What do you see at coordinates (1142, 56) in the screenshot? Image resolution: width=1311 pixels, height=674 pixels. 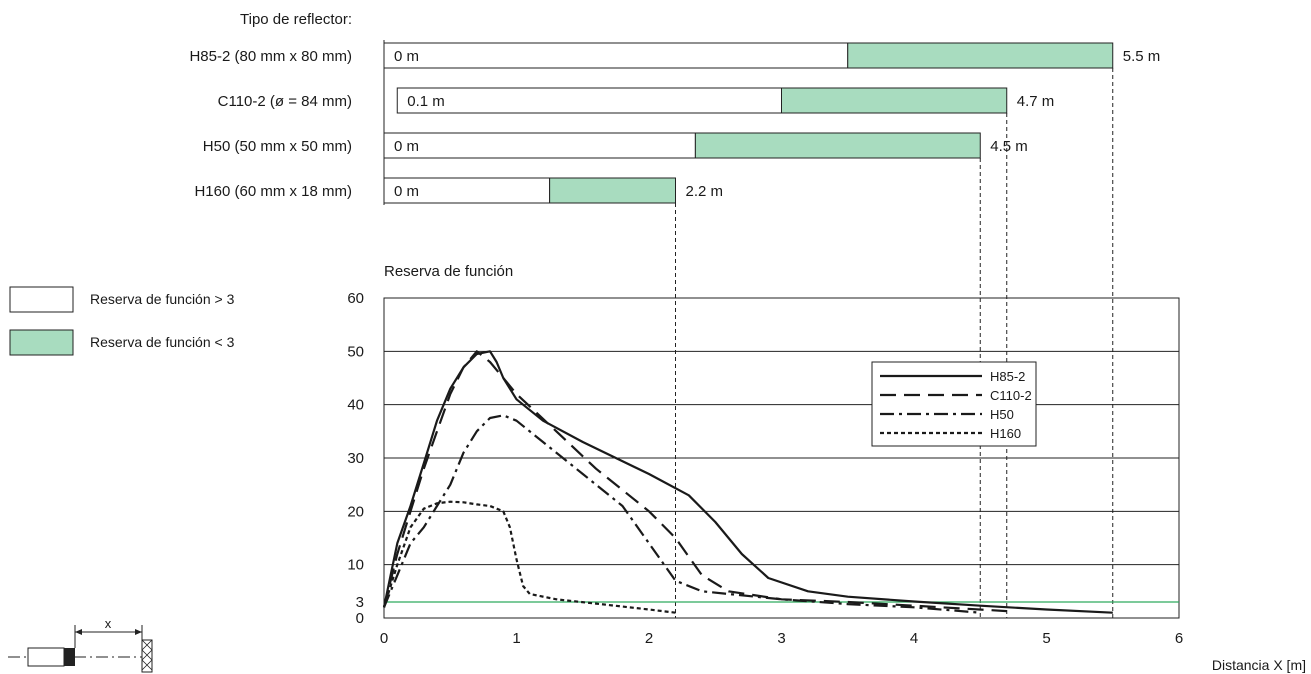 I see `range-bar-max-label: 5.5 m` at bounding box center [1142, 56].